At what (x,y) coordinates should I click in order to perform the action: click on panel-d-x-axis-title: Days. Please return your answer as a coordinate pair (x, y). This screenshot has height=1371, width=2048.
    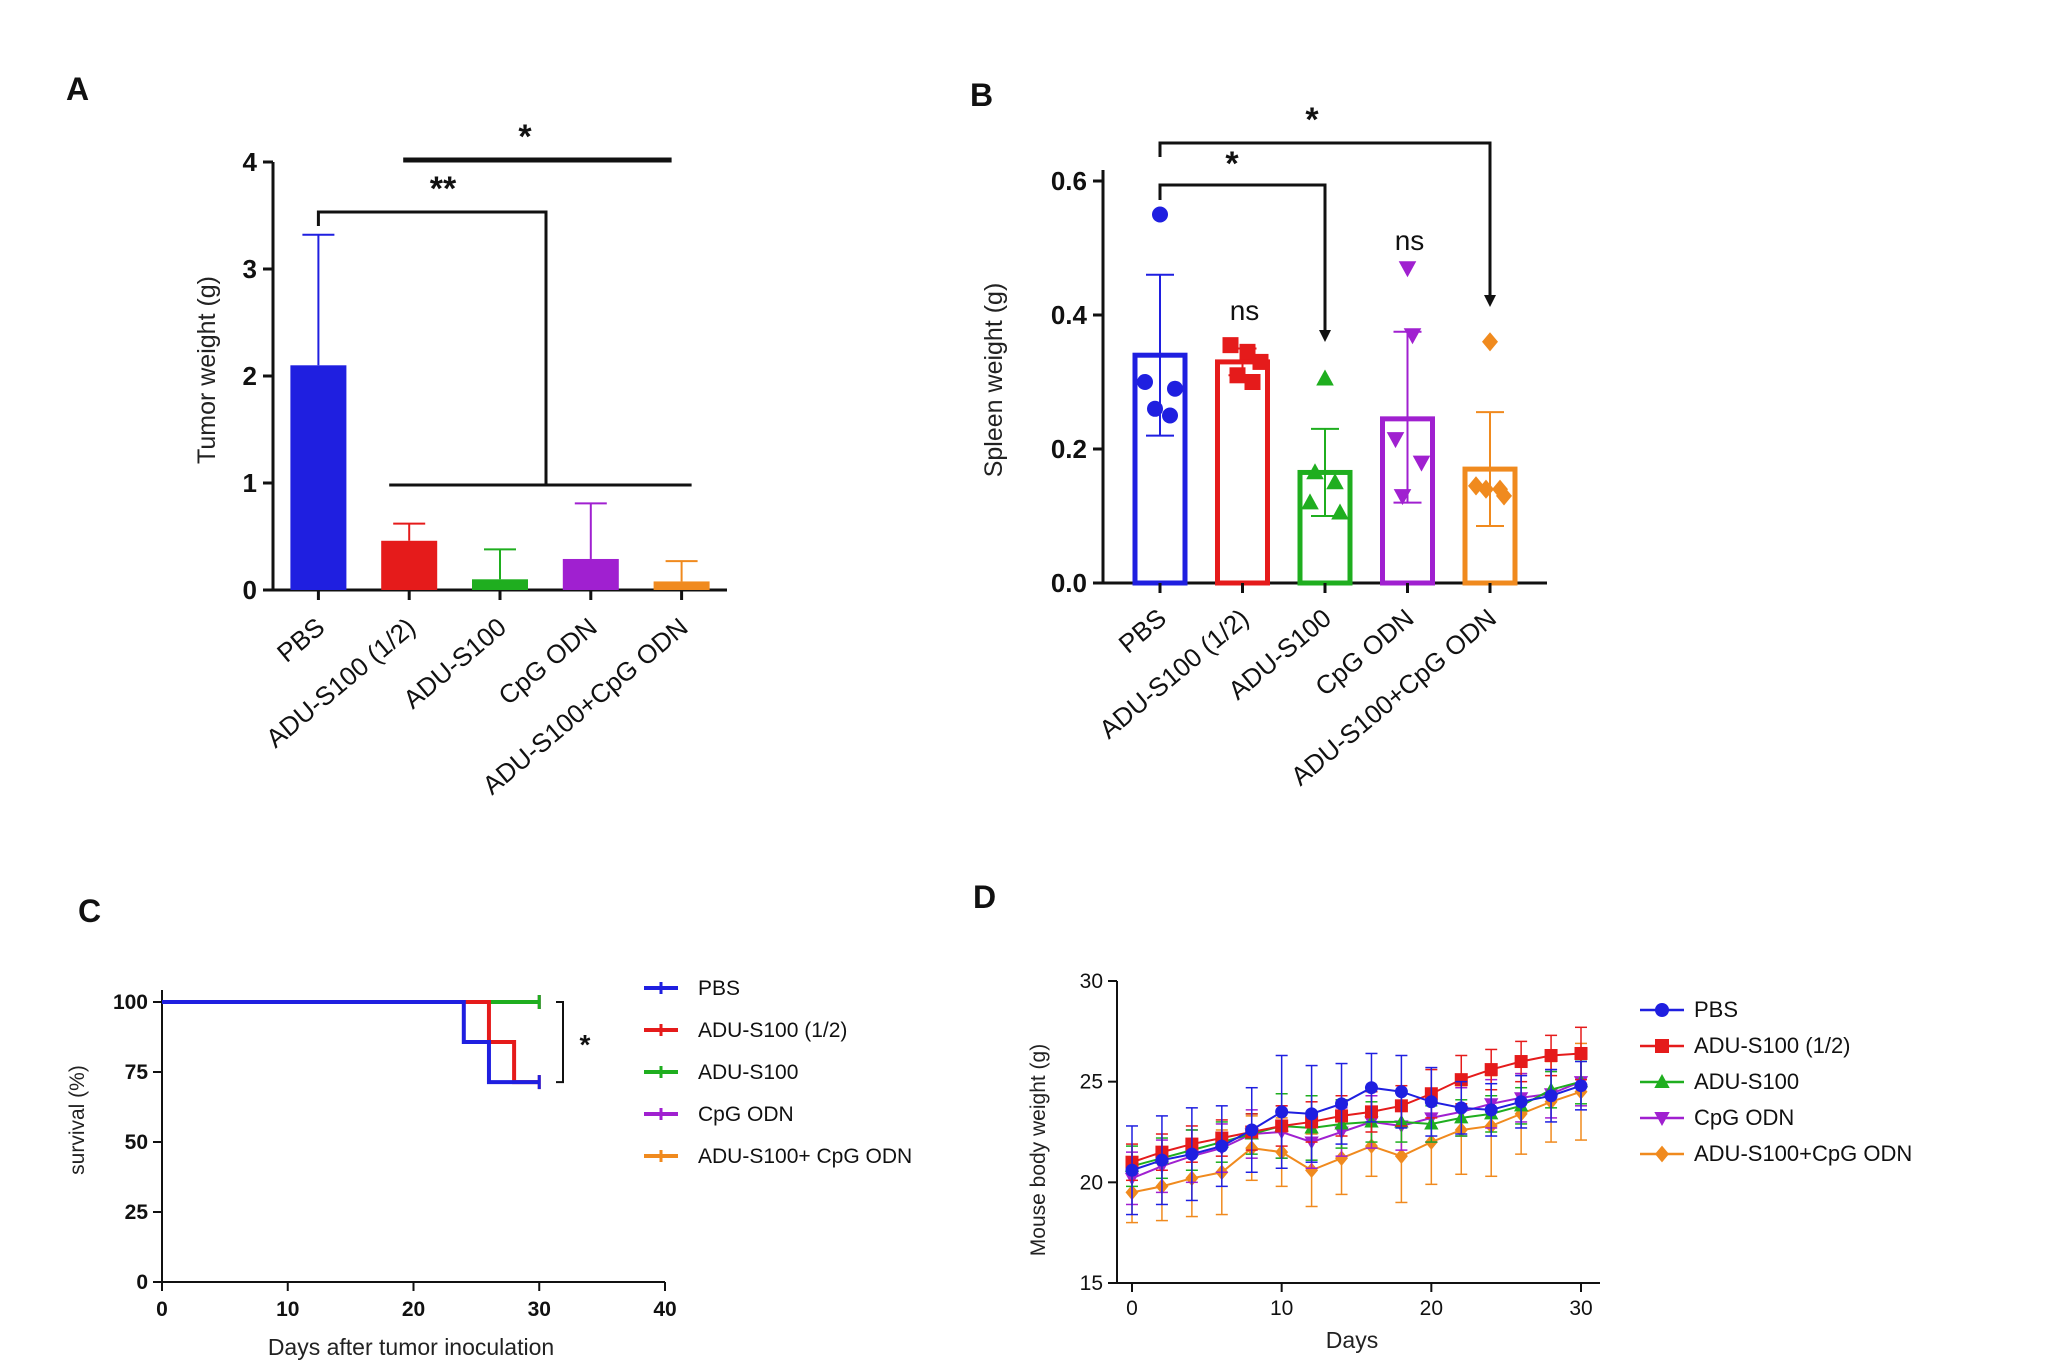
    Looking at the image, I should click on (1352, 1340).